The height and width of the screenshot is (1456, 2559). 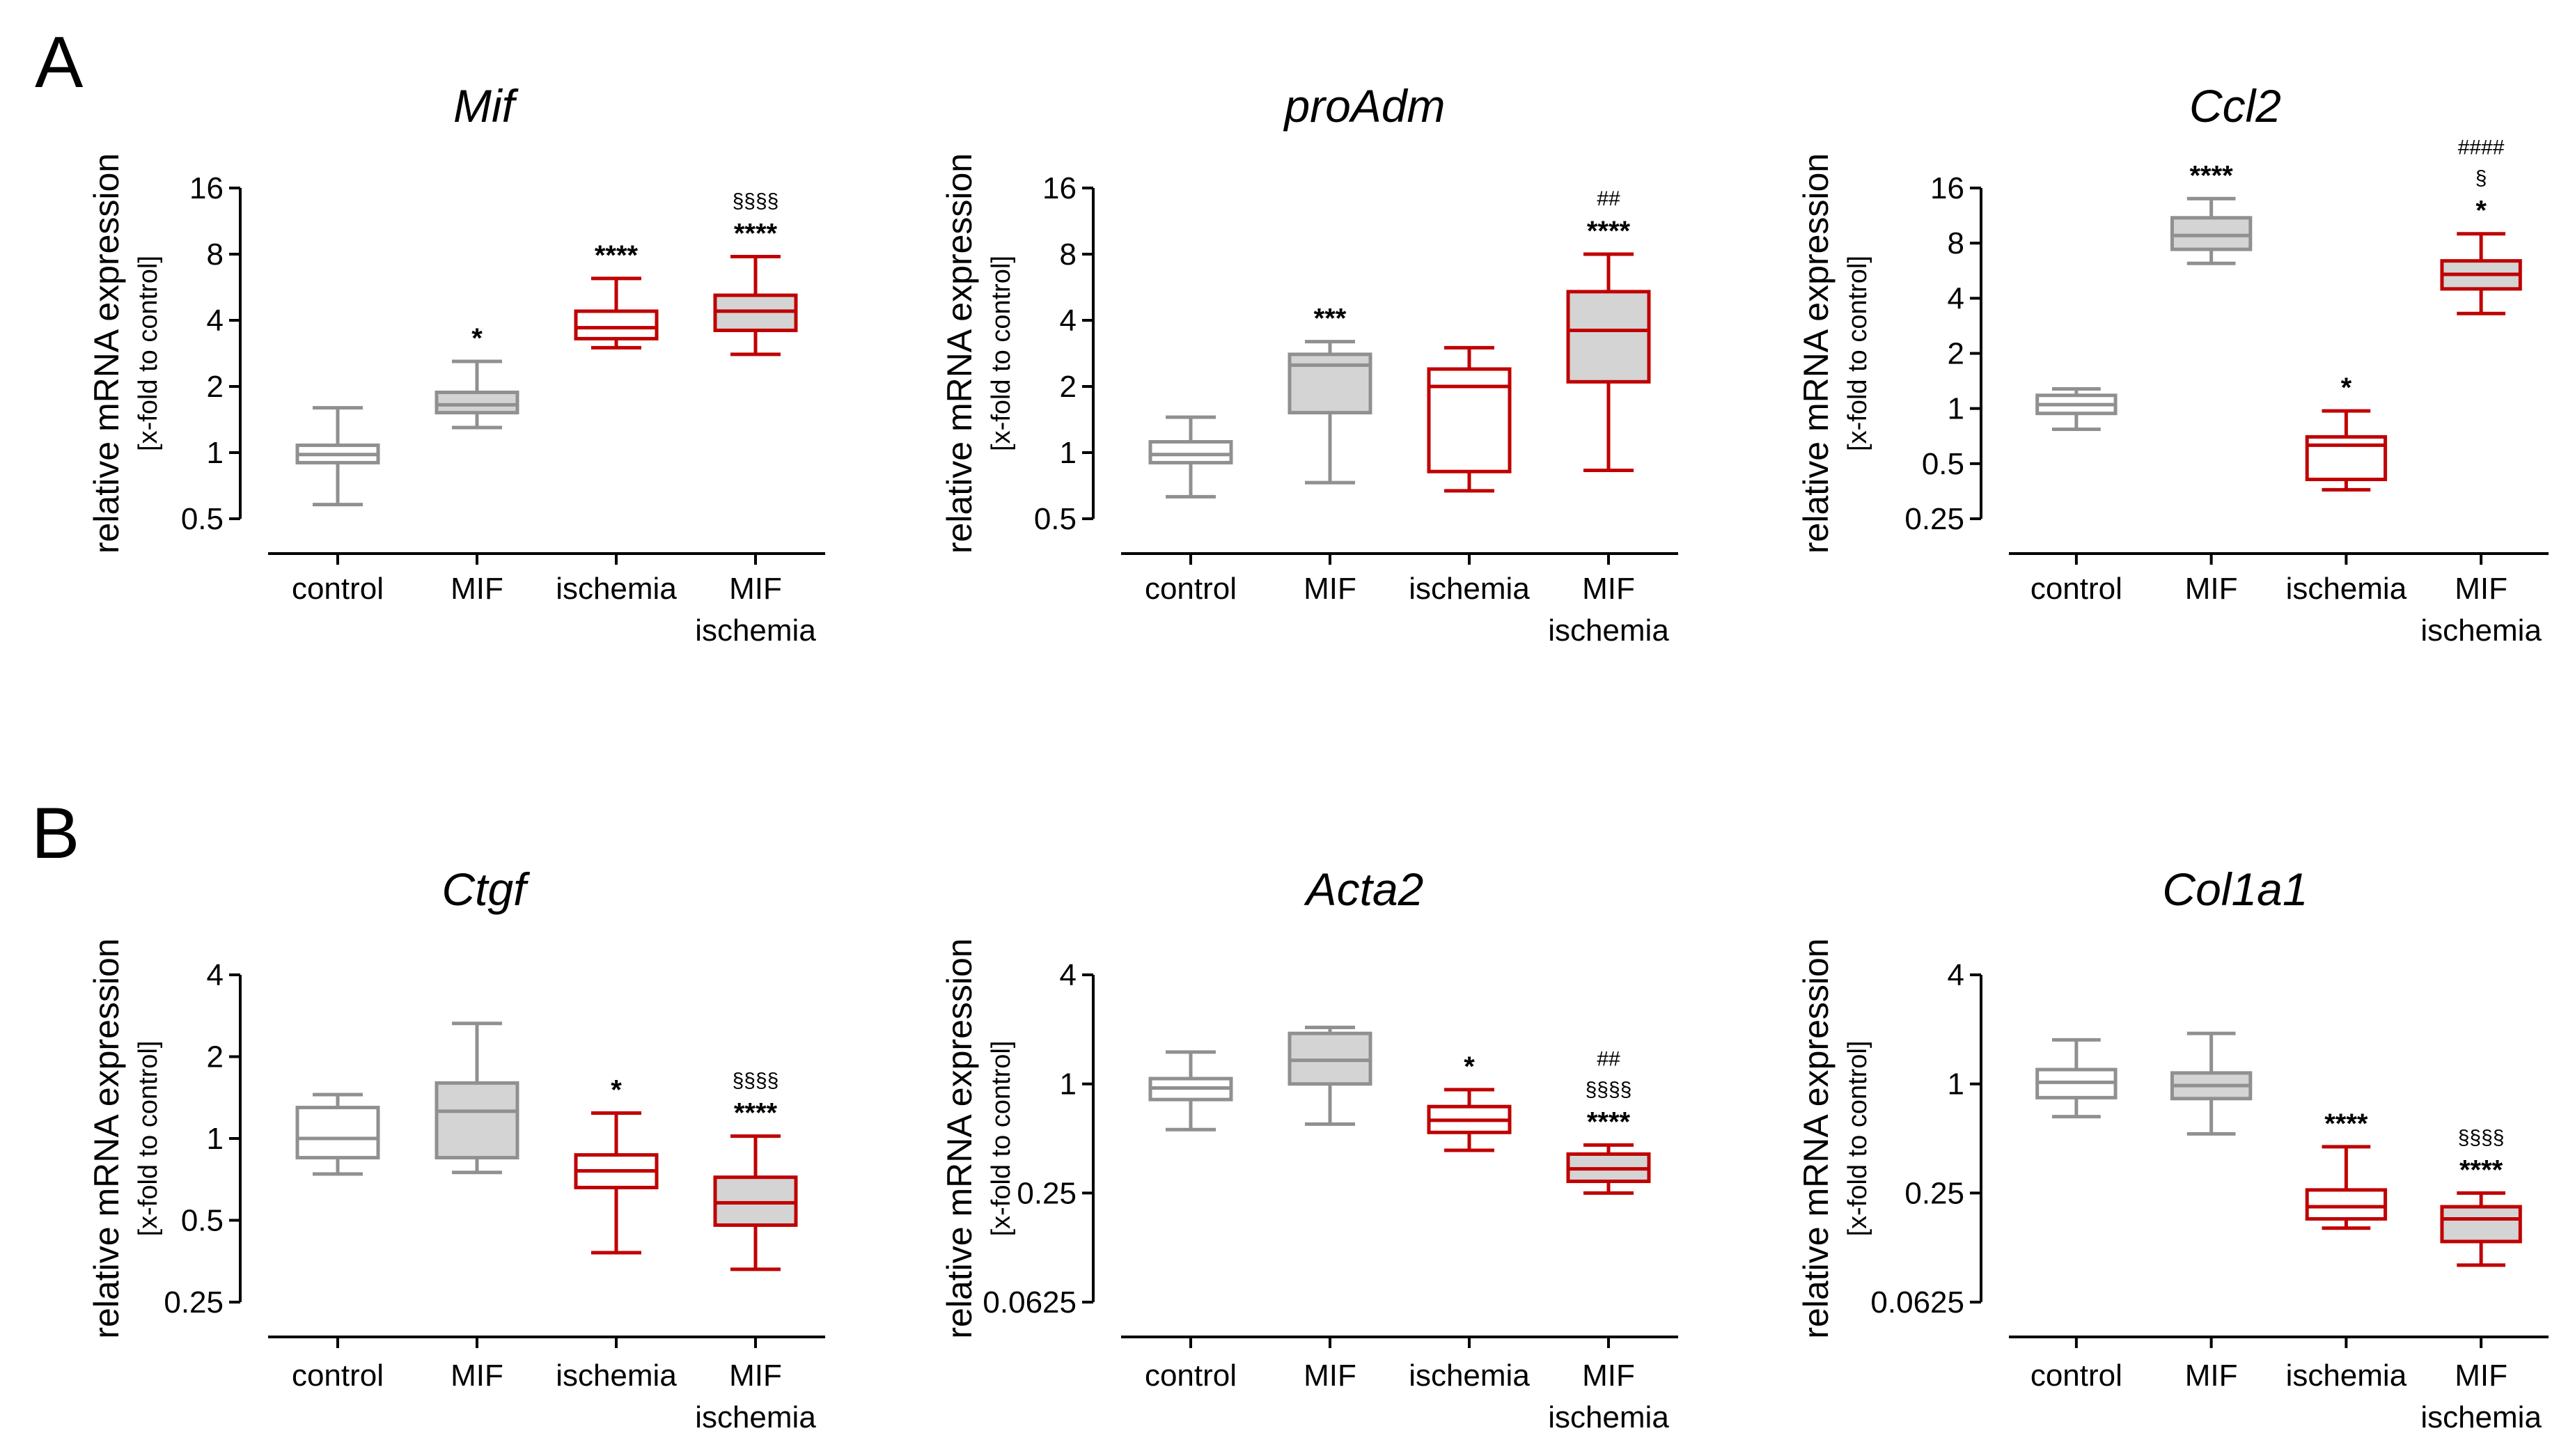 What do you see at coordinates (2481, 147) in the screenshot?
I see `significance-mark: ####` at bounding box center [2481, 147].